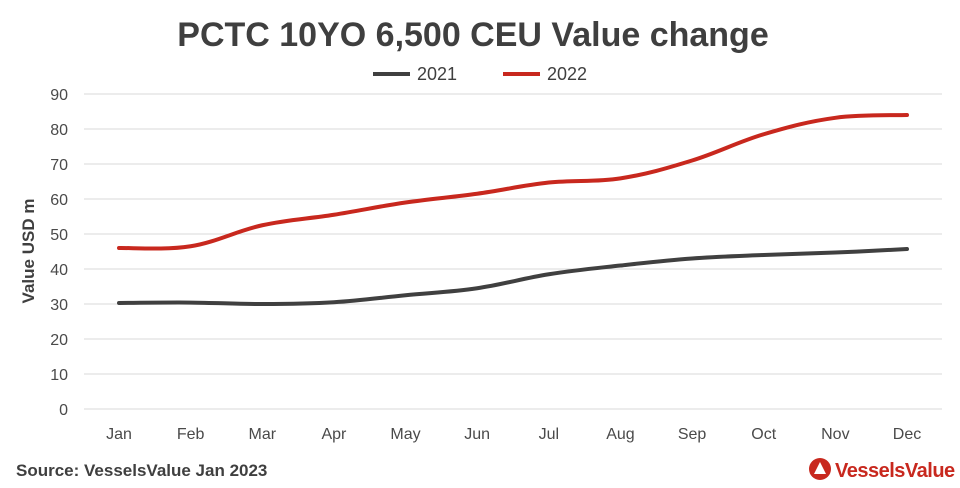 This screenshot has width=960, height=488. Describe the element at coordinates (59, 270) in the screenshot. I see `y-tick-label: 40` at that location.